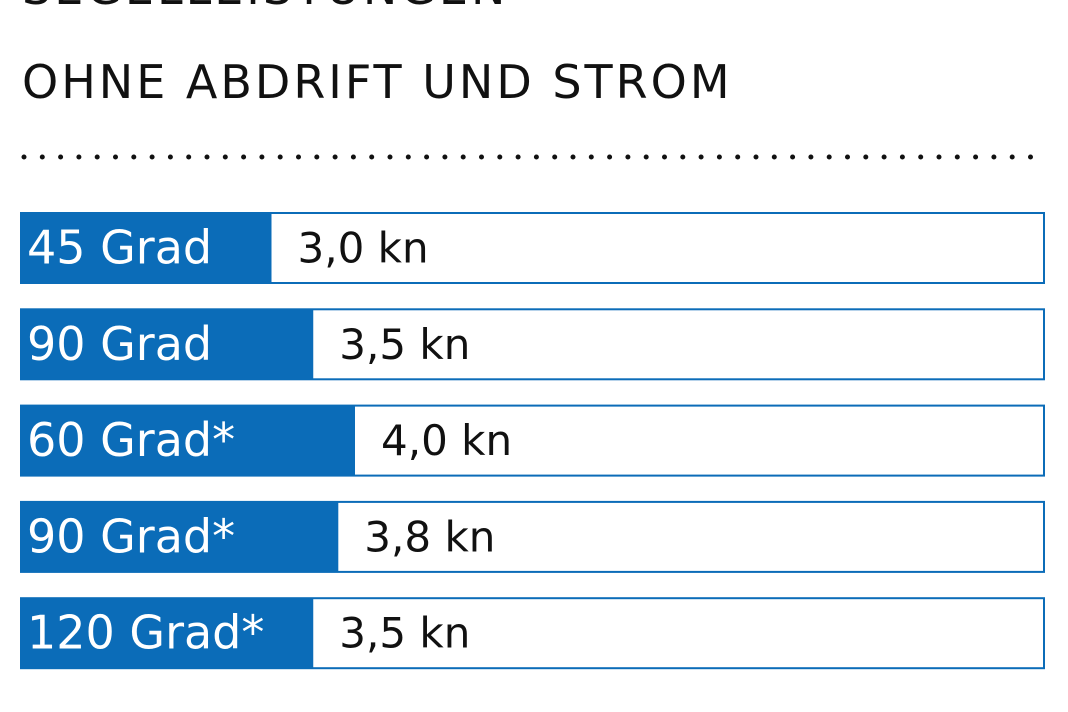  I want to click on category-label: 60 Grad*, so click(131, 440).